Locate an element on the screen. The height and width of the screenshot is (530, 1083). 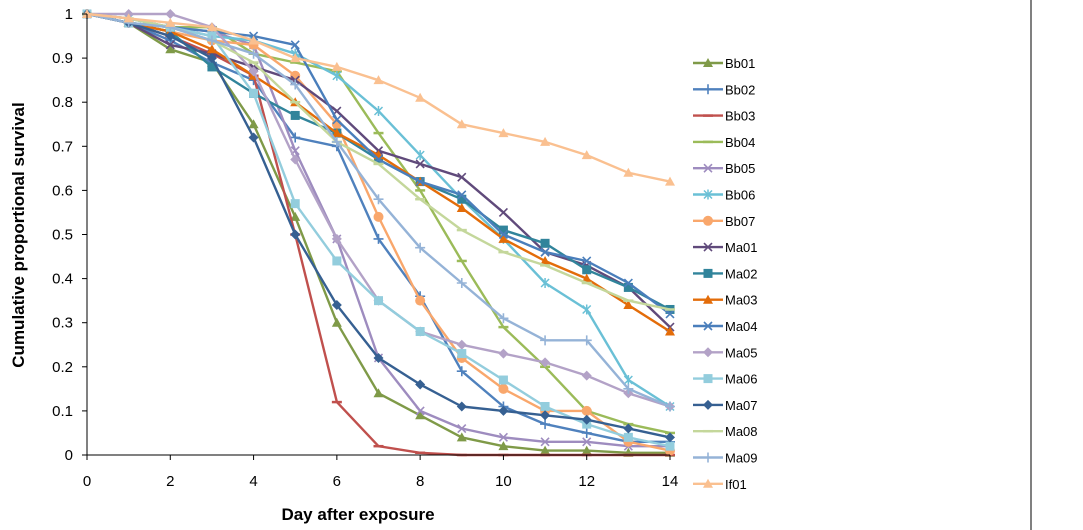
legend-item-ma04: Ma04 is located at coordinates (725, 326).